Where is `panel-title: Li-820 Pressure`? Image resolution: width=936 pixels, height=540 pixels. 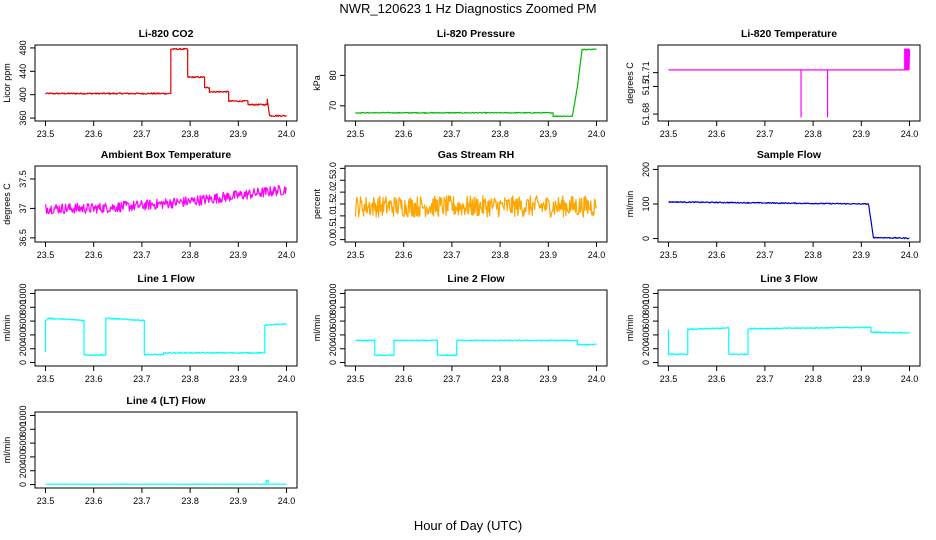 panel-title: Li-820 Pressure is located at coordinates (476, 34).